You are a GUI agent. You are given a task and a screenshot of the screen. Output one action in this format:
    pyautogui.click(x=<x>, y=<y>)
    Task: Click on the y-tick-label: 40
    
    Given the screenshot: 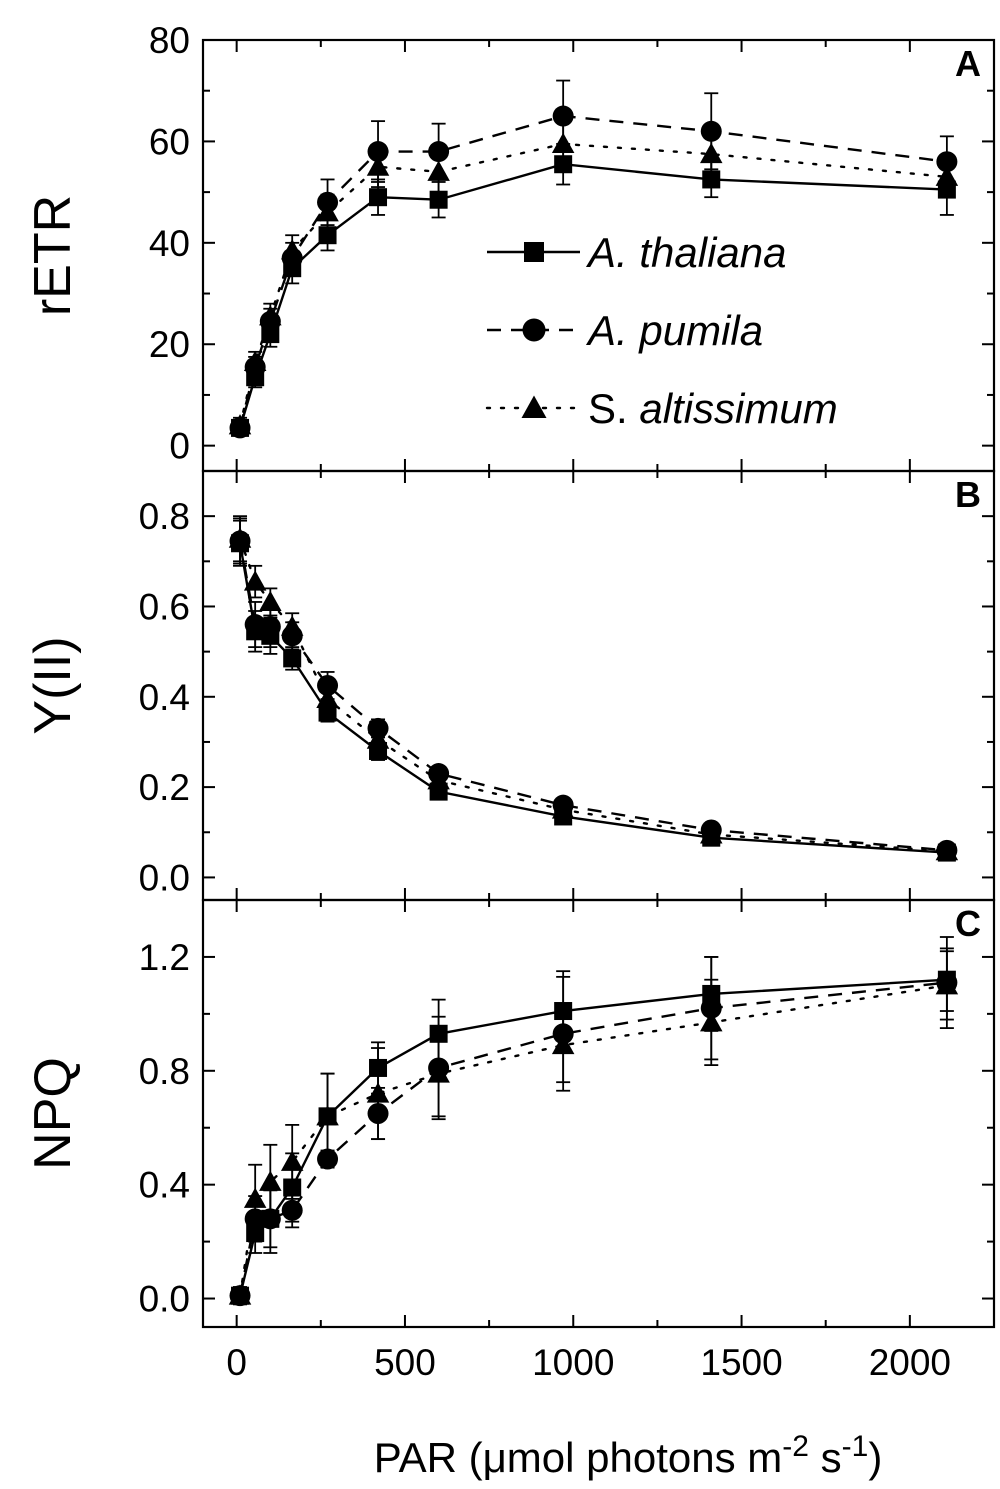 What is the action you would take?
    pyautogui.click(x=169, y=243)
    